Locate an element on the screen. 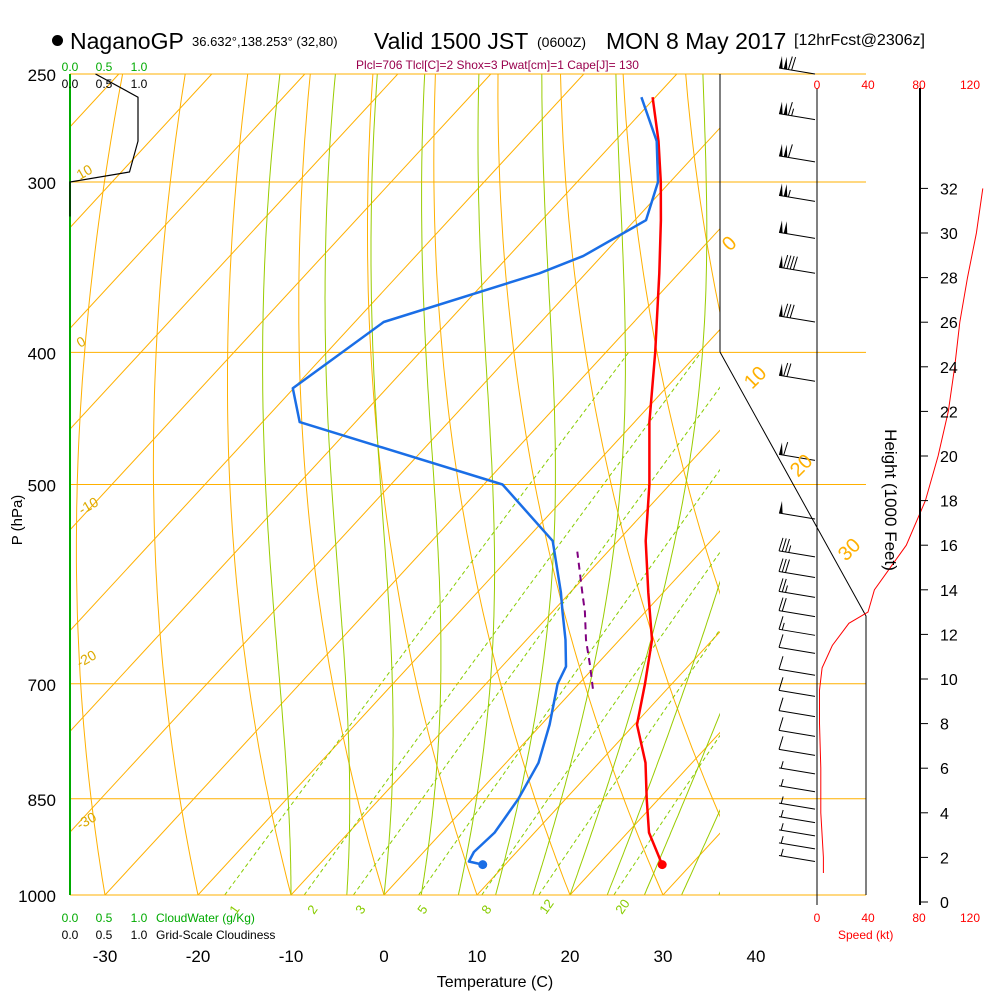 The image size is (1000, 1000). wind-speed-line is located at coordinates (901, 530).